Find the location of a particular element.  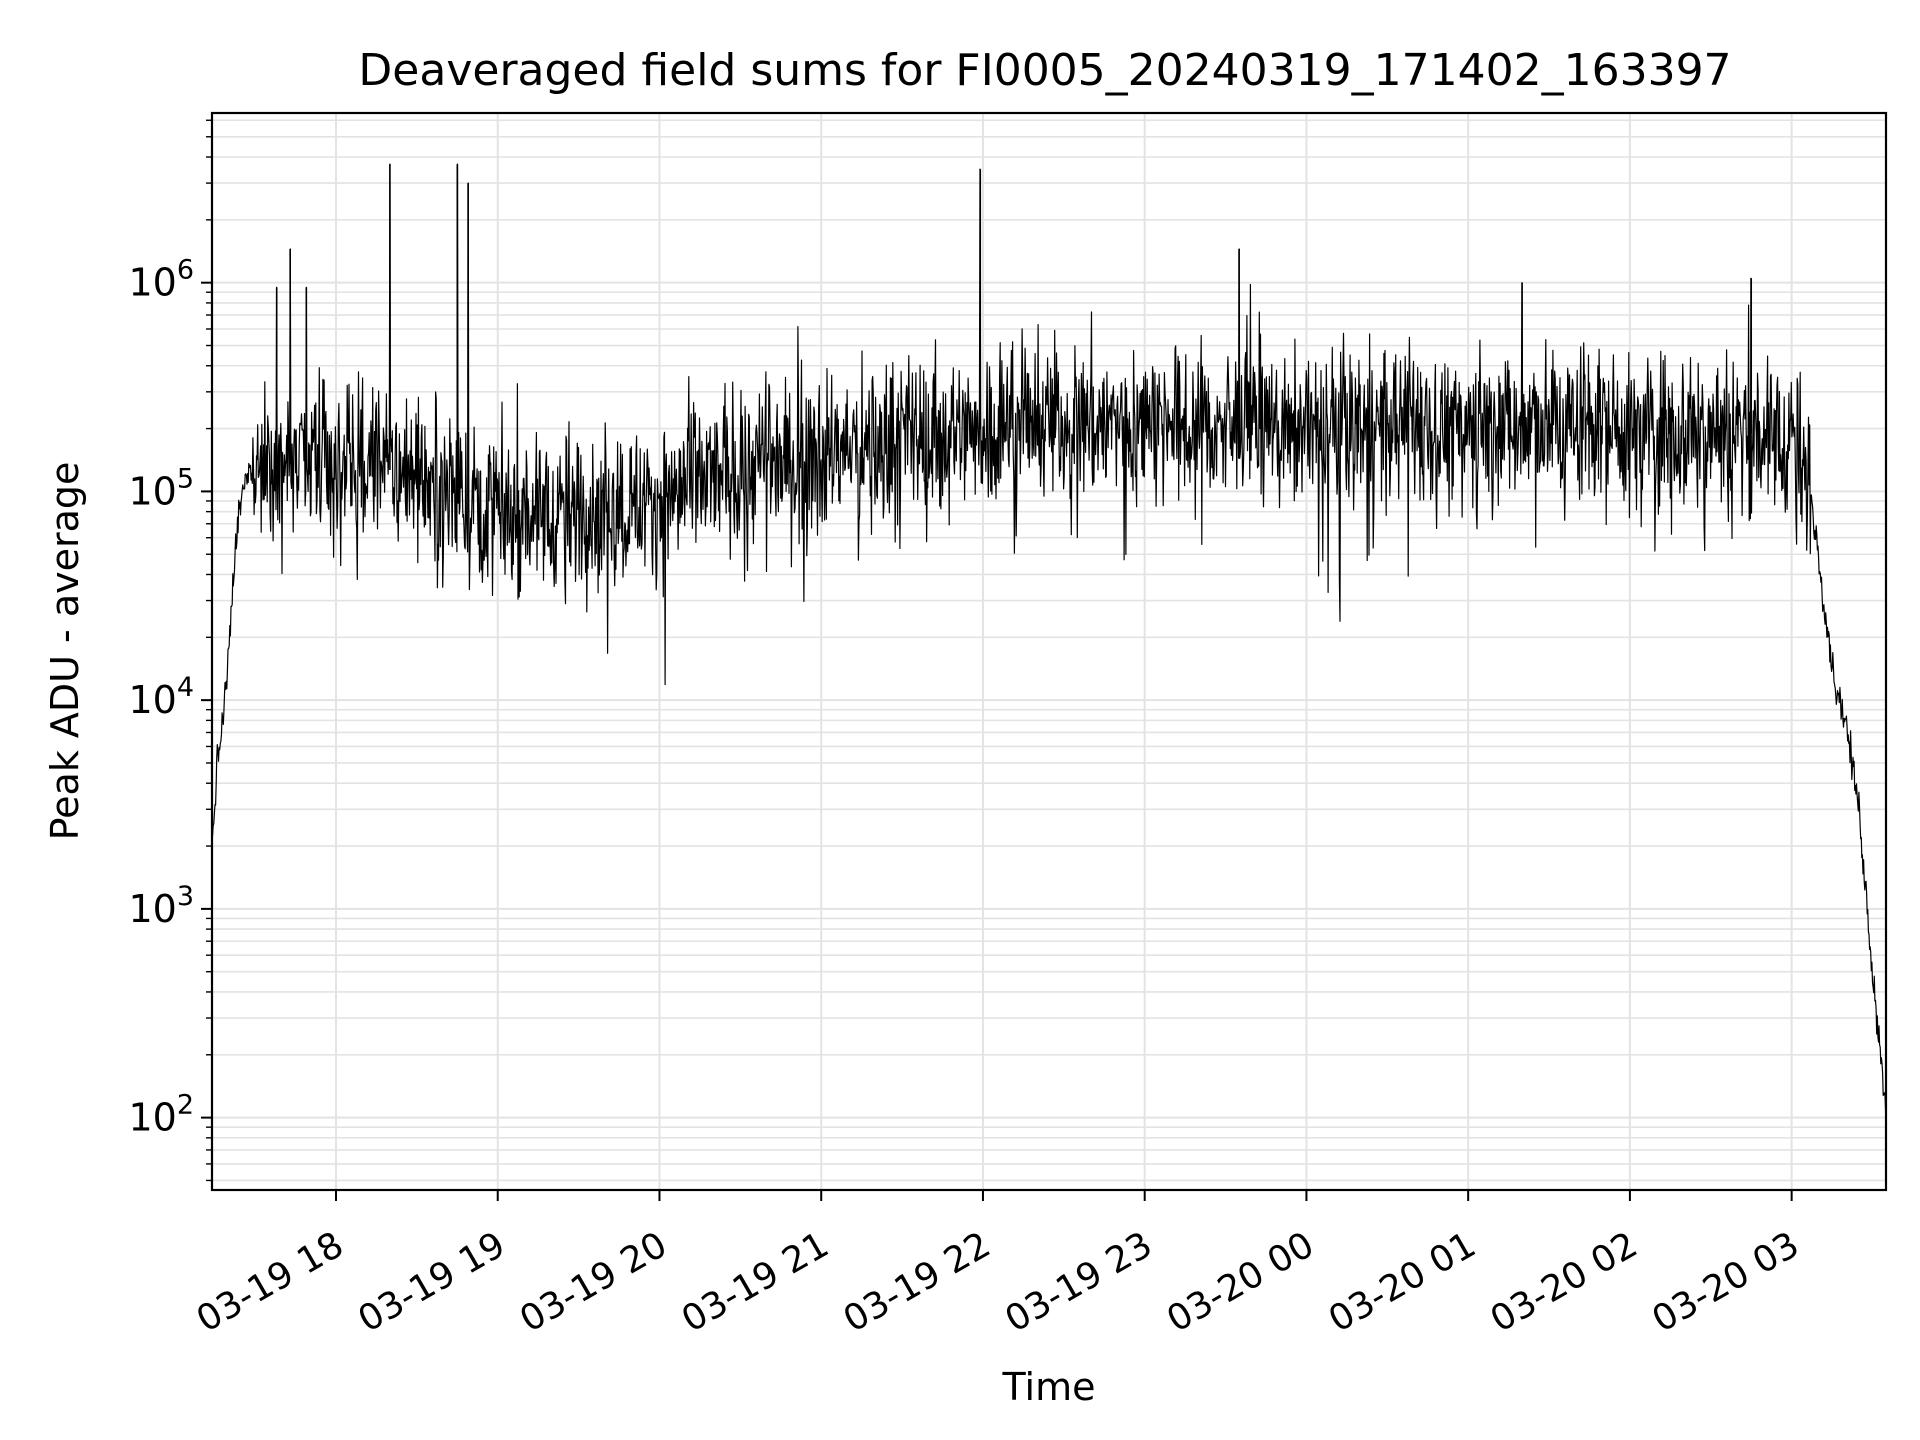

y-tick-label: 103 is located at coordinates (161, 906).